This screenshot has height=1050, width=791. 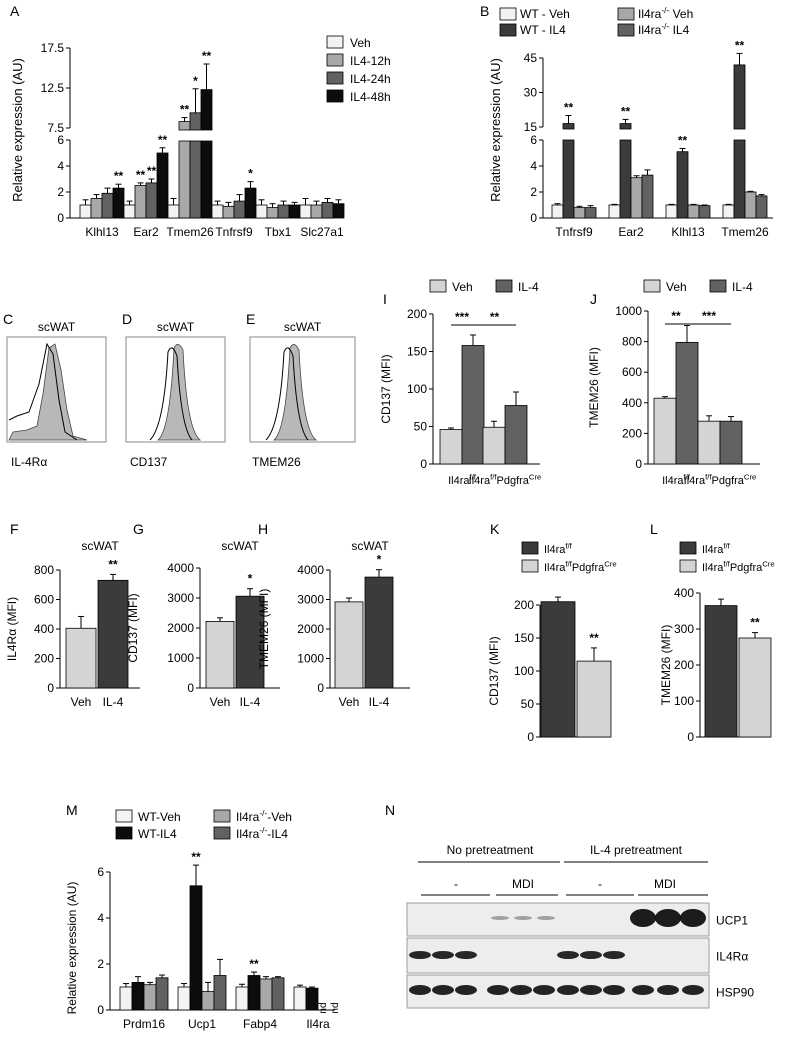 What do you see at coordinates (180, 598) in the screenshot?
I see `panel-G-tick-label: 3000` at bounding box center [180, 598].